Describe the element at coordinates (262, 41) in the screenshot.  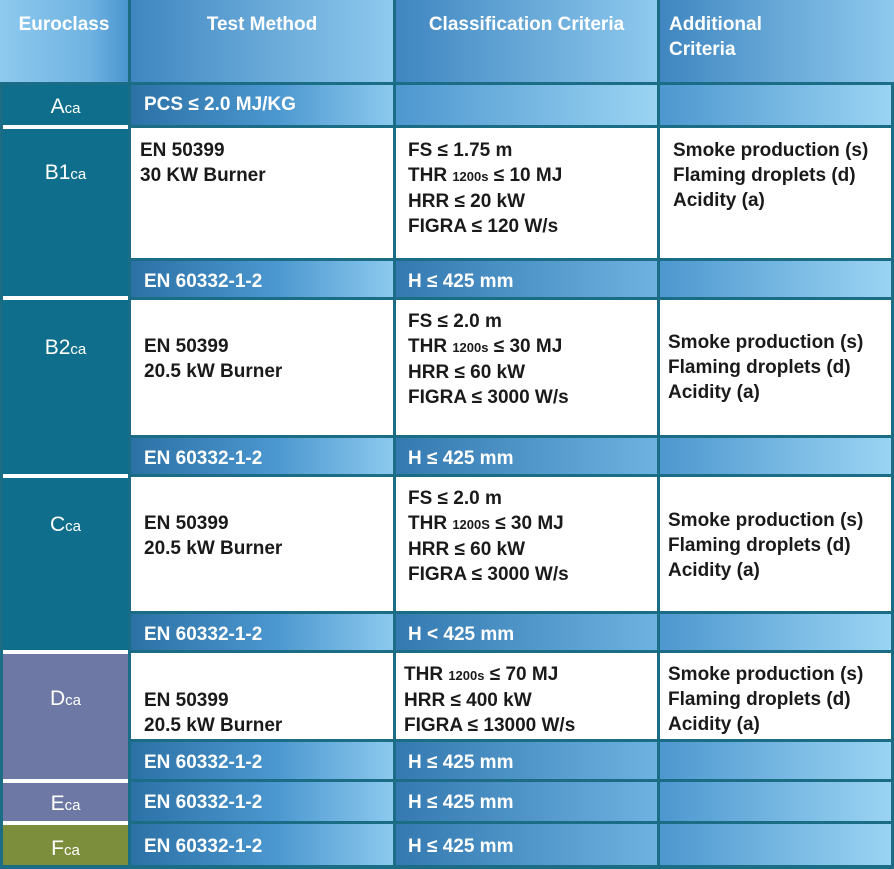
I see `header-test-method: Test Method` at that location.